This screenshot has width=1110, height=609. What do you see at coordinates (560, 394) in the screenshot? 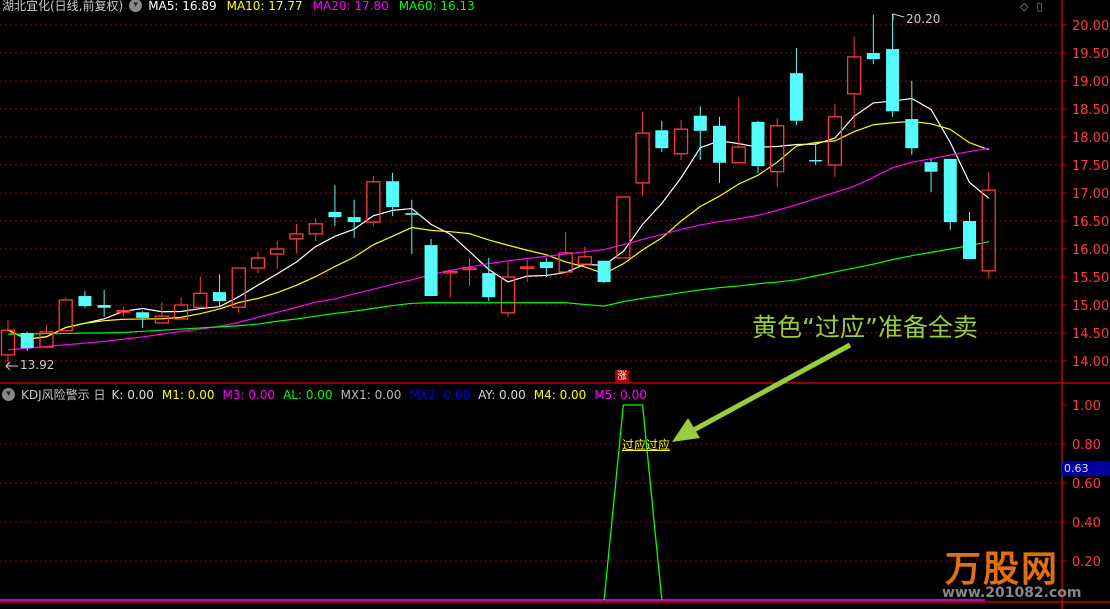
I see `indicator-legend-item: M4: 0.00` at bounding box center [560, 394].